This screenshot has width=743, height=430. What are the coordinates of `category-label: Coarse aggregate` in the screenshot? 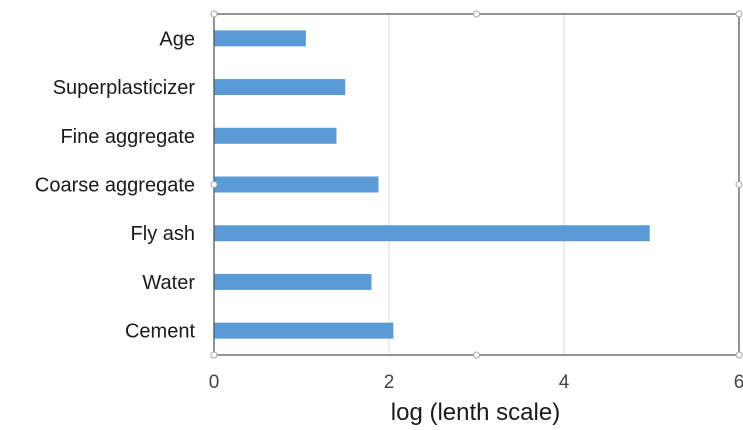 It's located at (115, 186).